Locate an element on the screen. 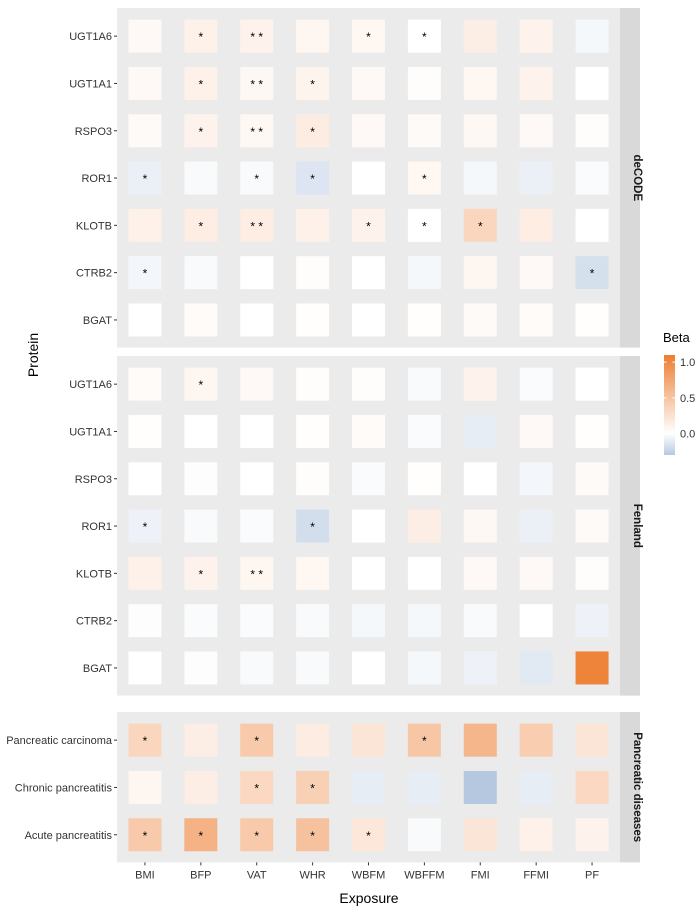 Image resolution: width=700 pixels, height=913 pixels. y-tick-label: UGT1A1 is located at coordinates (90, 84).